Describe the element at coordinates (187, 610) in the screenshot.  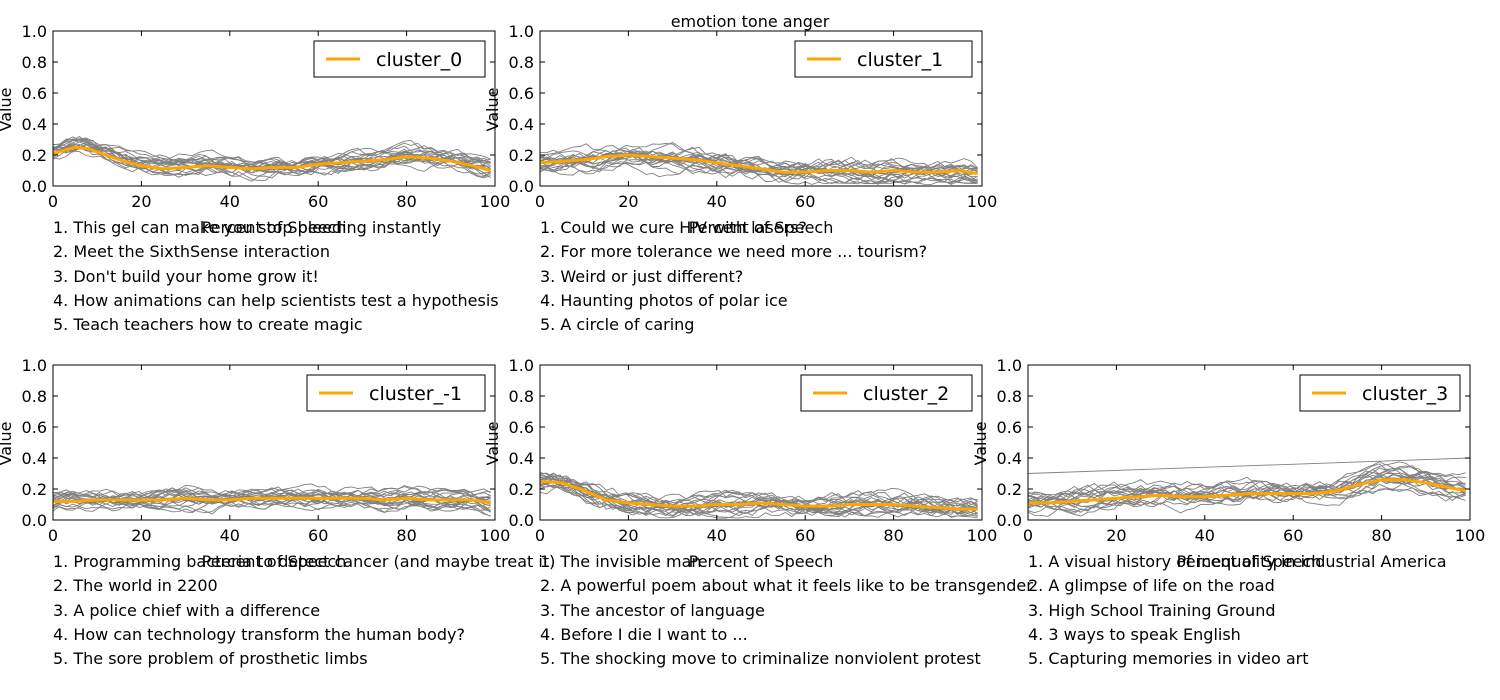
I see `talk-title: 3. A police chief with a difference` at that location.